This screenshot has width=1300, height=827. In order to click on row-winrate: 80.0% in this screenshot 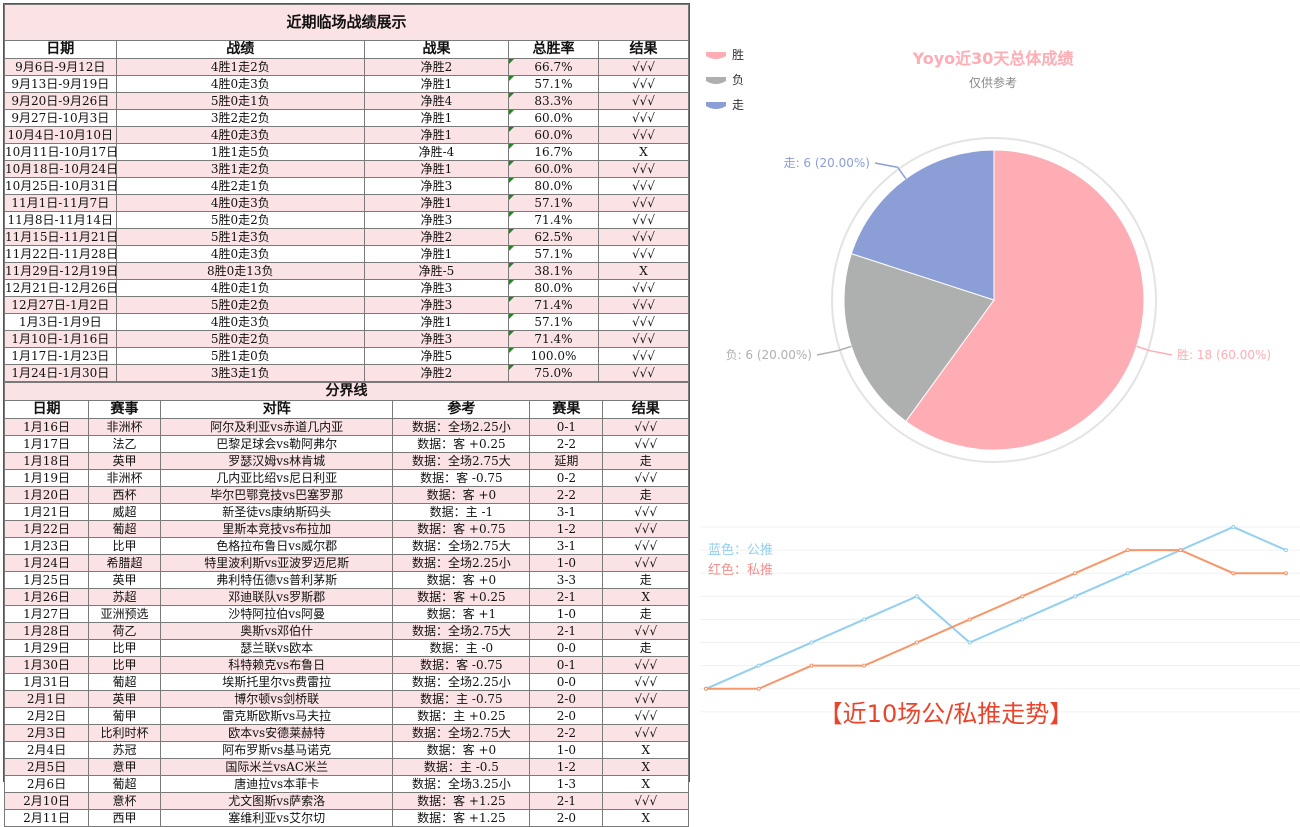, I will do `click(553, 288)`.